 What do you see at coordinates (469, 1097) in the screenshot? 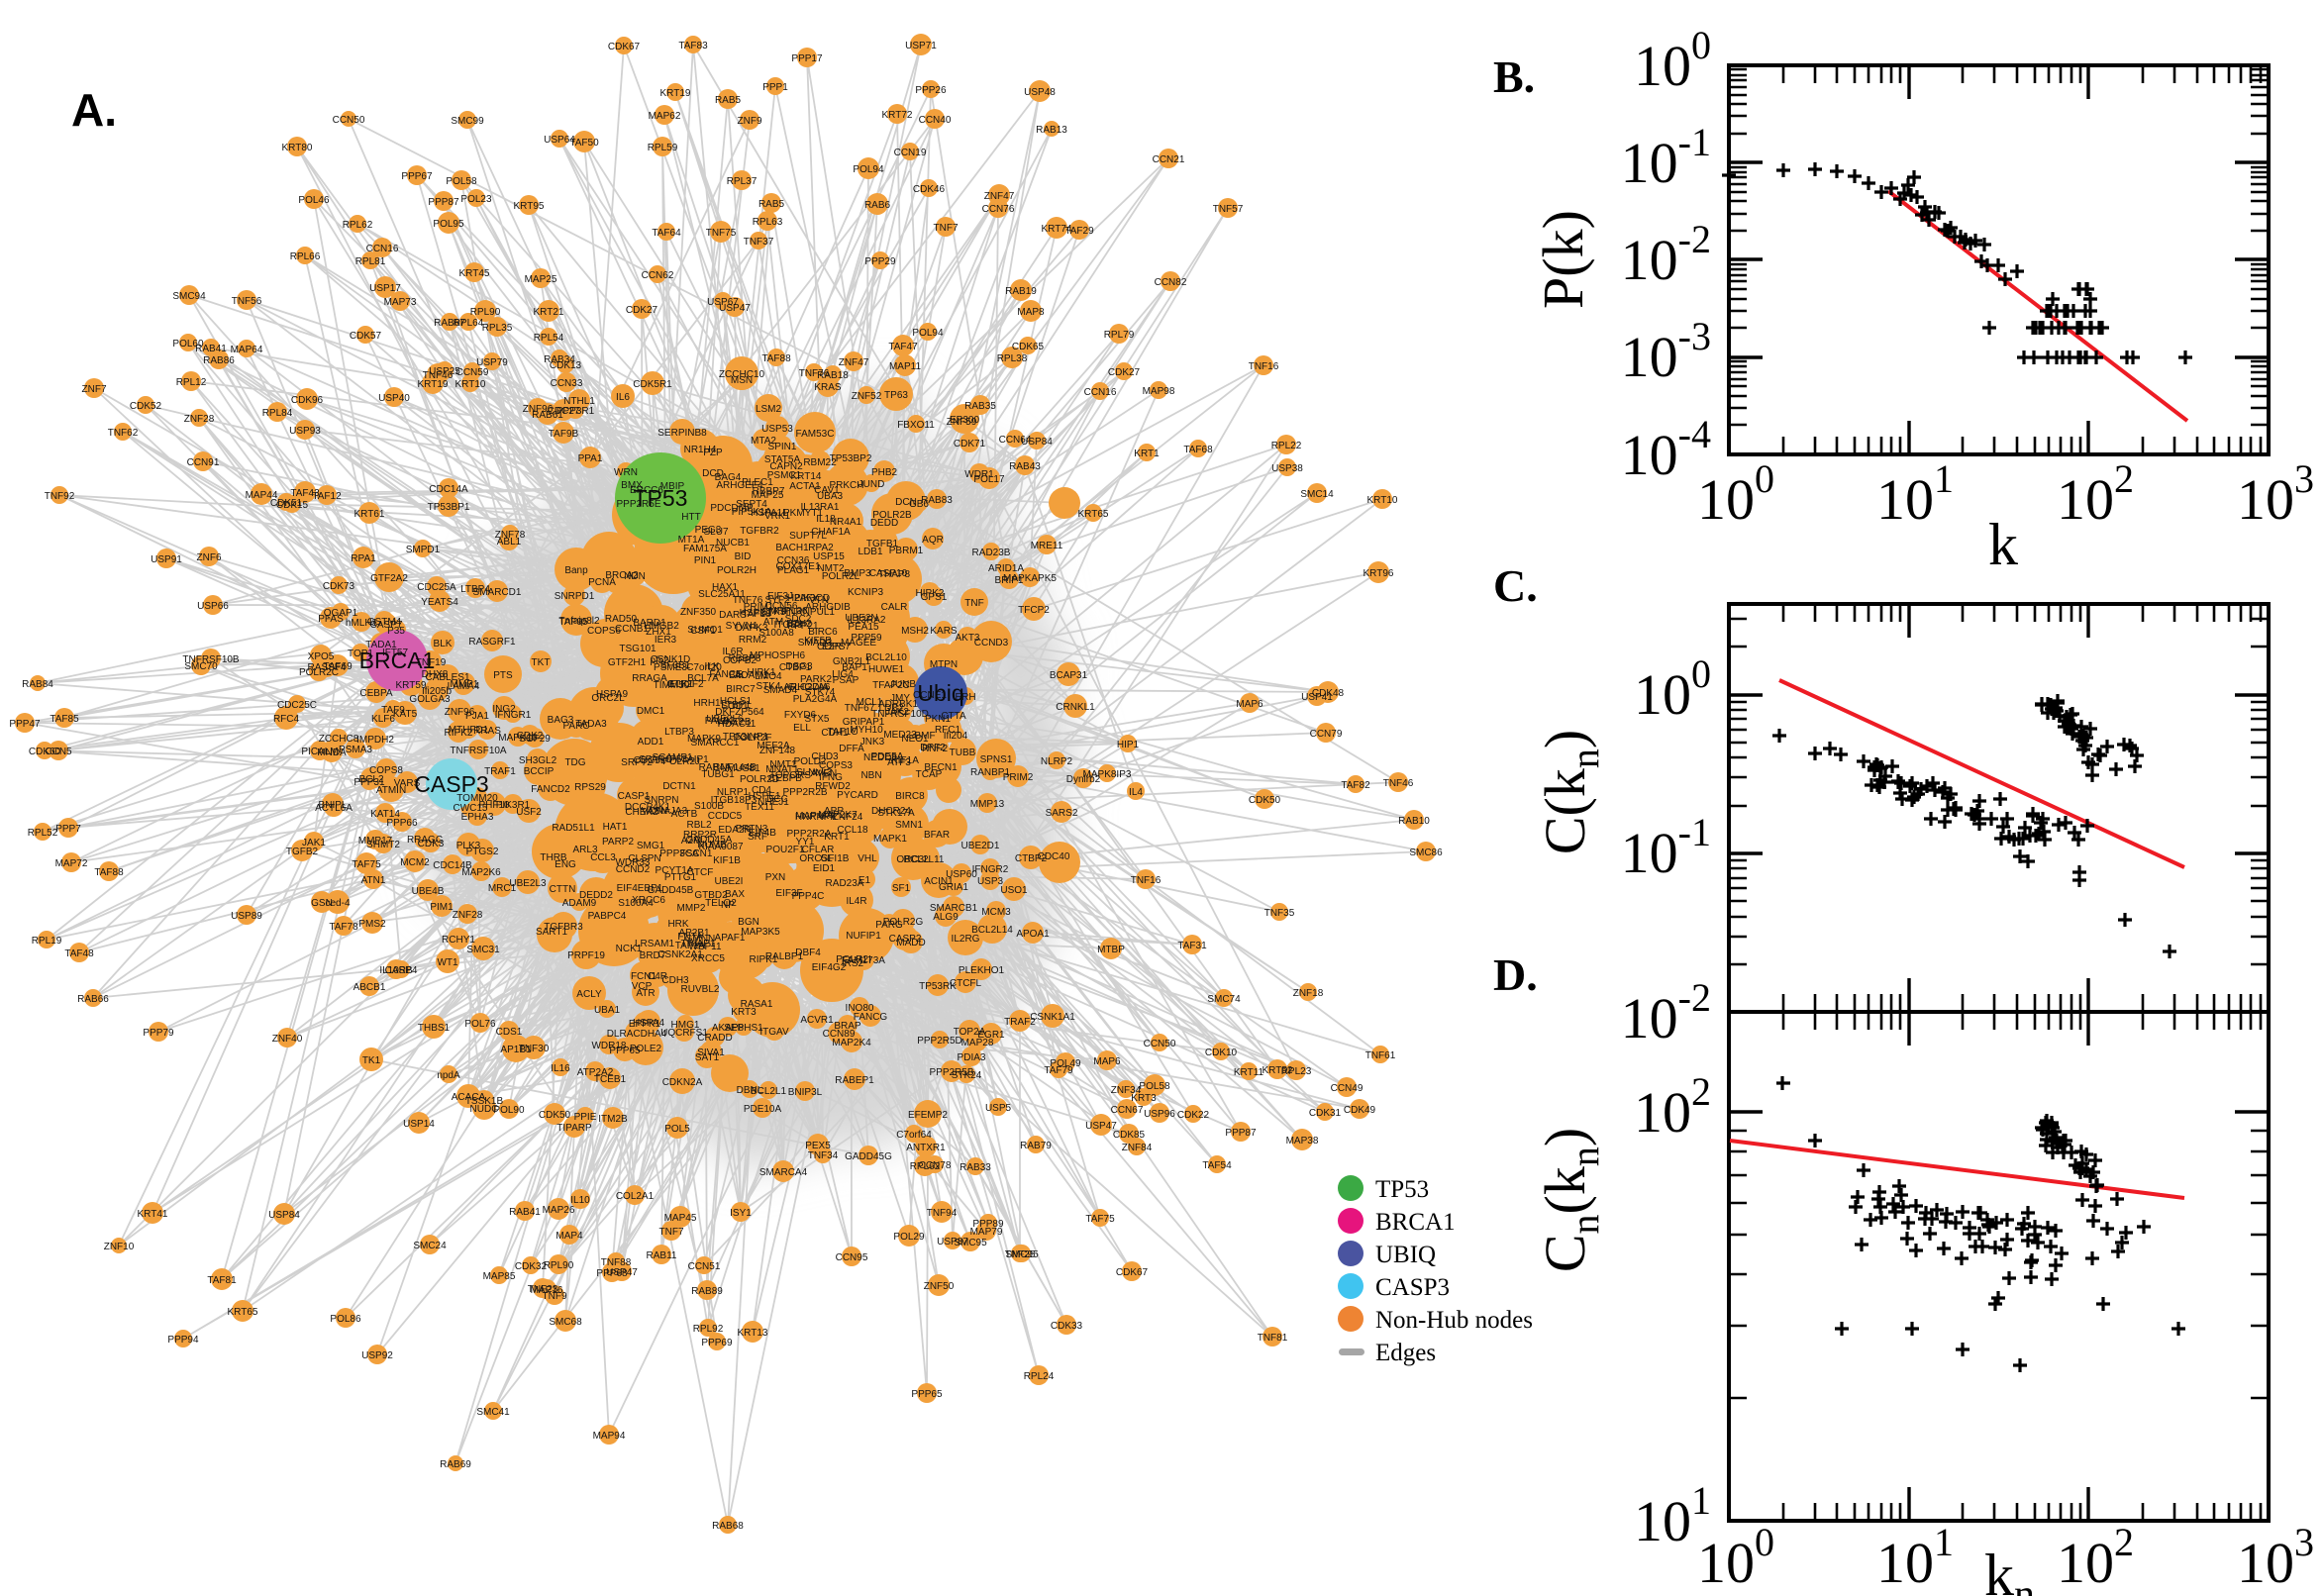
I see `svg-text: ACACA` at bounding box center [469, 1097].